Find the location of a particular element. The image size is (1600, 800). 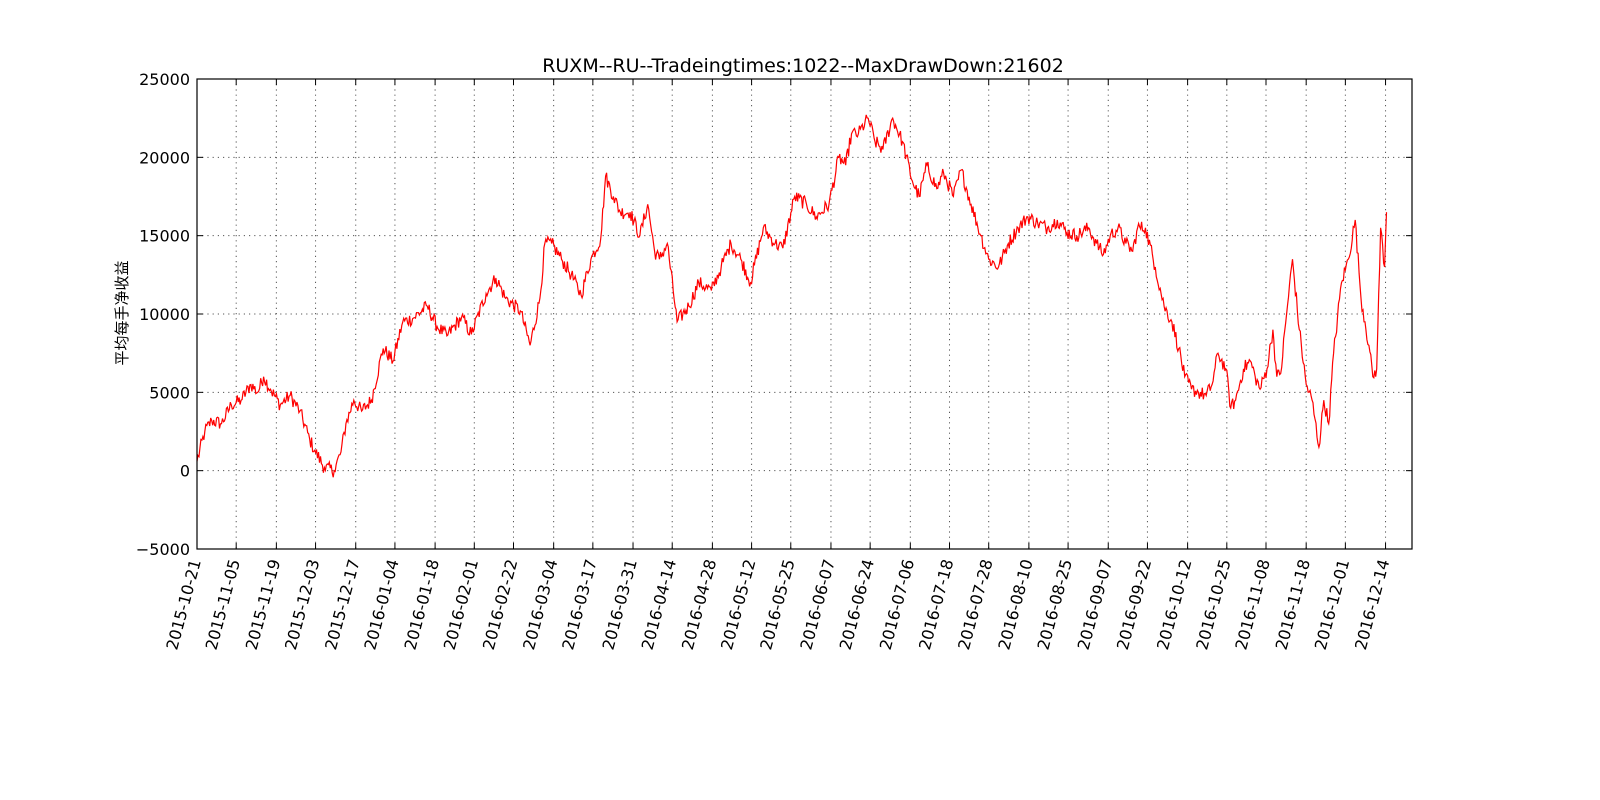

y-axis-label: 平均每手净收益 is located at coordinates (122, 312).